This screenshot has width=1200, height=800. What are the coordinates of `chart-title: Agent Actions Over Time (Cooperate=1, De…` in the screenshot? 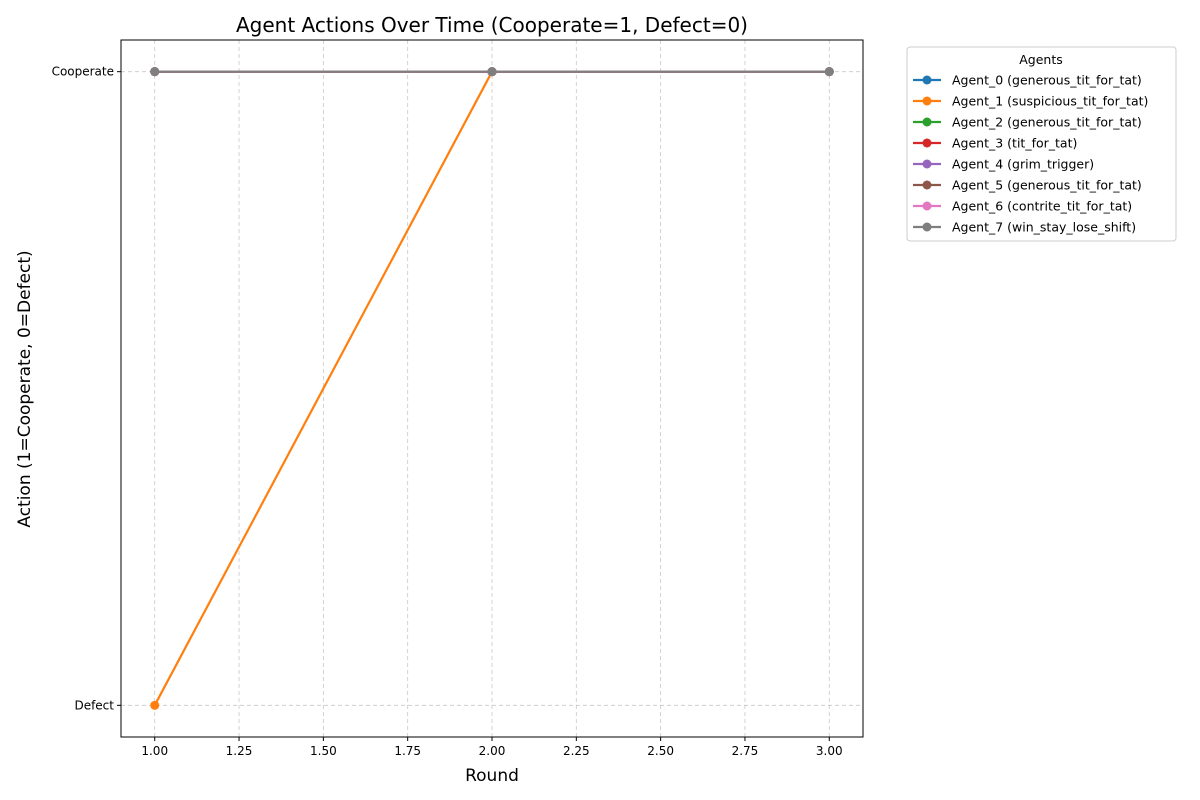 It's located at (492, 25).